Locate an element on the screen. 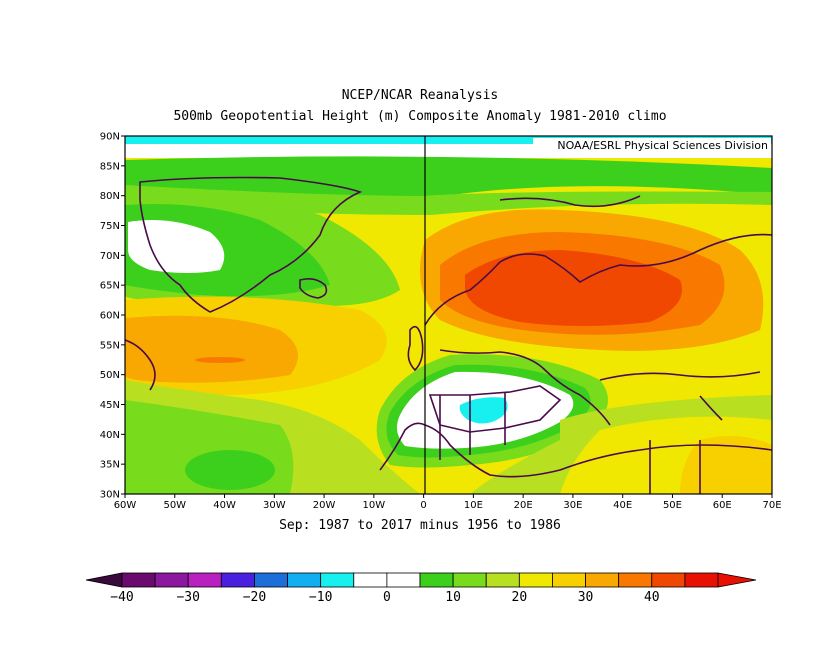 Image resolution: width=840 pixels, height=650 pixels. colorbar-label: 30 is located at coordinates (586, 597).